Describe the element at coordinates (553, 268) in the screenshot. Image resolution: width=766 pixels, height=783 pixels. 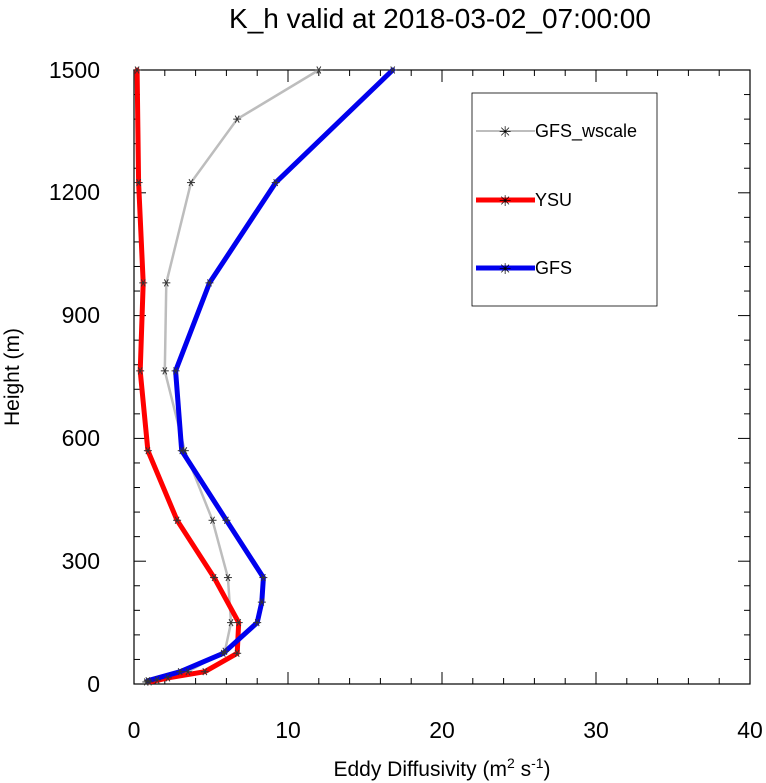
I see `legend-label-gfs: GFS` at that location.